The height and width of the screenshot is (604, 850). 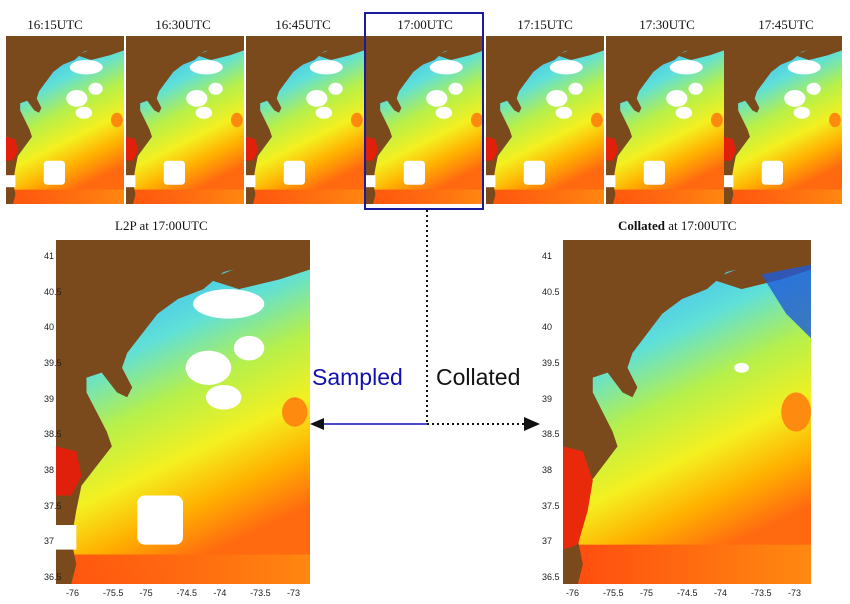 I want to click on sampled-arrowhead, so click(x=317, y=424).